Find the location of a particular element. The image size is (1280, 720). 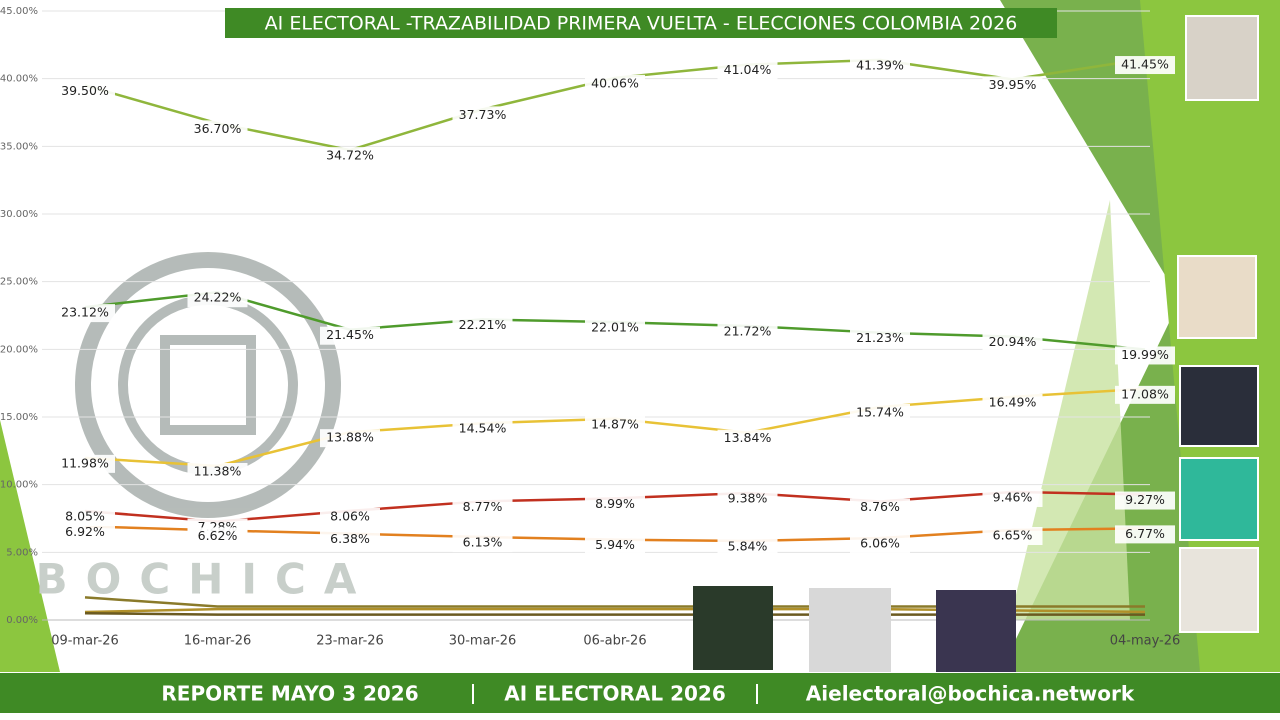

value-label: 23.12% is located at coordinates (85, 312).